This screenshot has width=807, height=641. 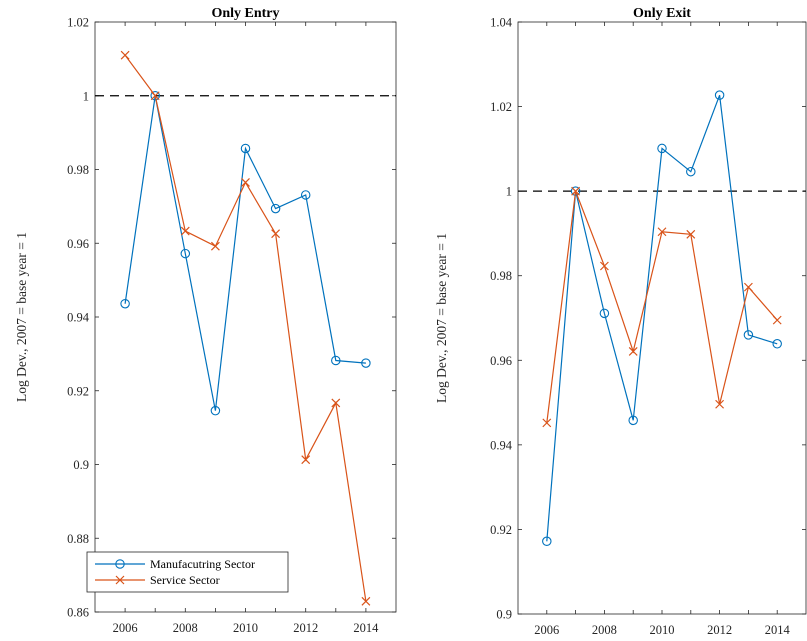 What do you see at coordinates (501, 23) in the screenshot?
I see `panel-1-y-tick-label: 1.04` at bounding box center [501, 23].